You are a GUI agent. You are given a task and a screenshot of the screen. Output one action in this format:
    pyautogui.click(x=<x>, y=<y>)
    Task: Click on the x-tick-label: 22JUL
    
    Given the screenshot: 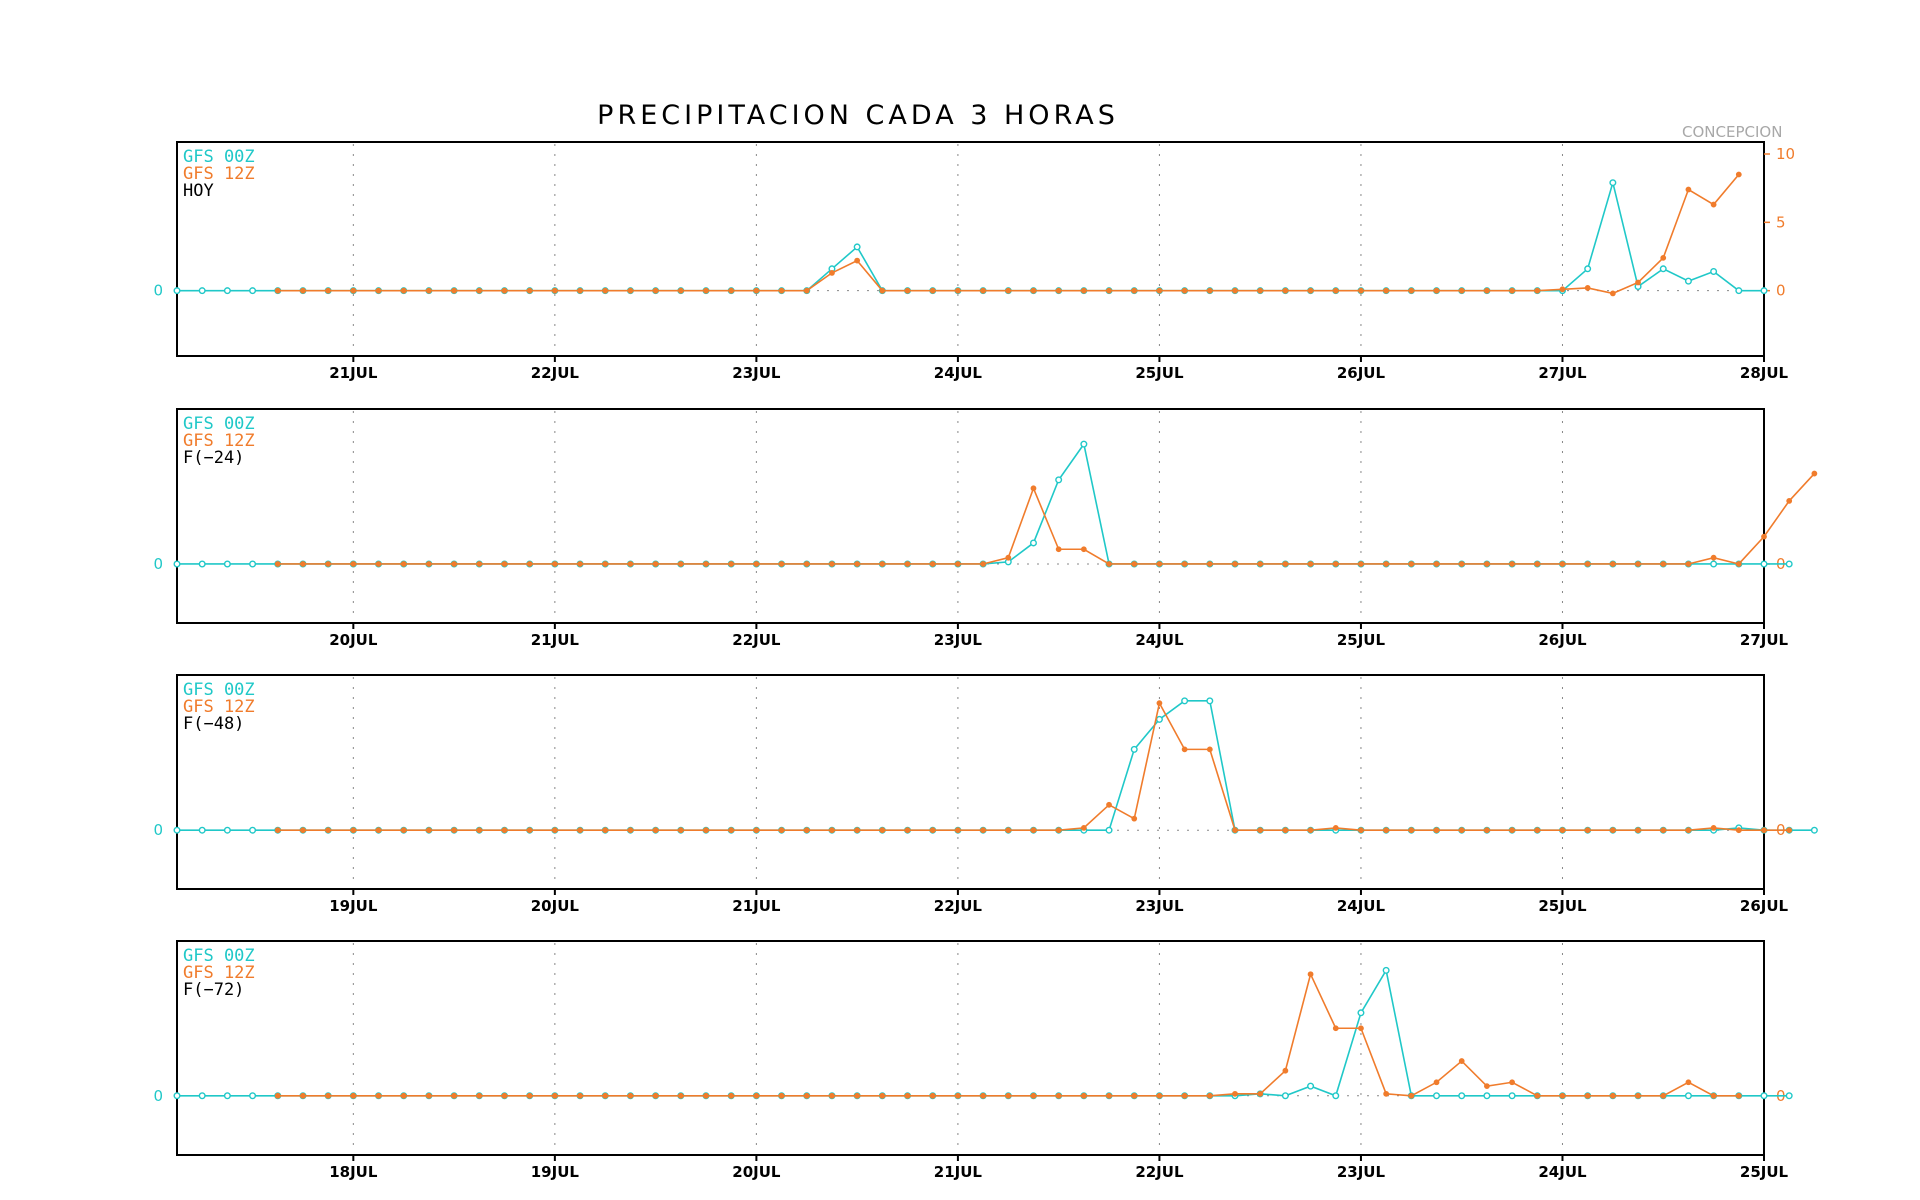 What is the action you would take?
    pyautogui.click(x=1159, y=1172)
    